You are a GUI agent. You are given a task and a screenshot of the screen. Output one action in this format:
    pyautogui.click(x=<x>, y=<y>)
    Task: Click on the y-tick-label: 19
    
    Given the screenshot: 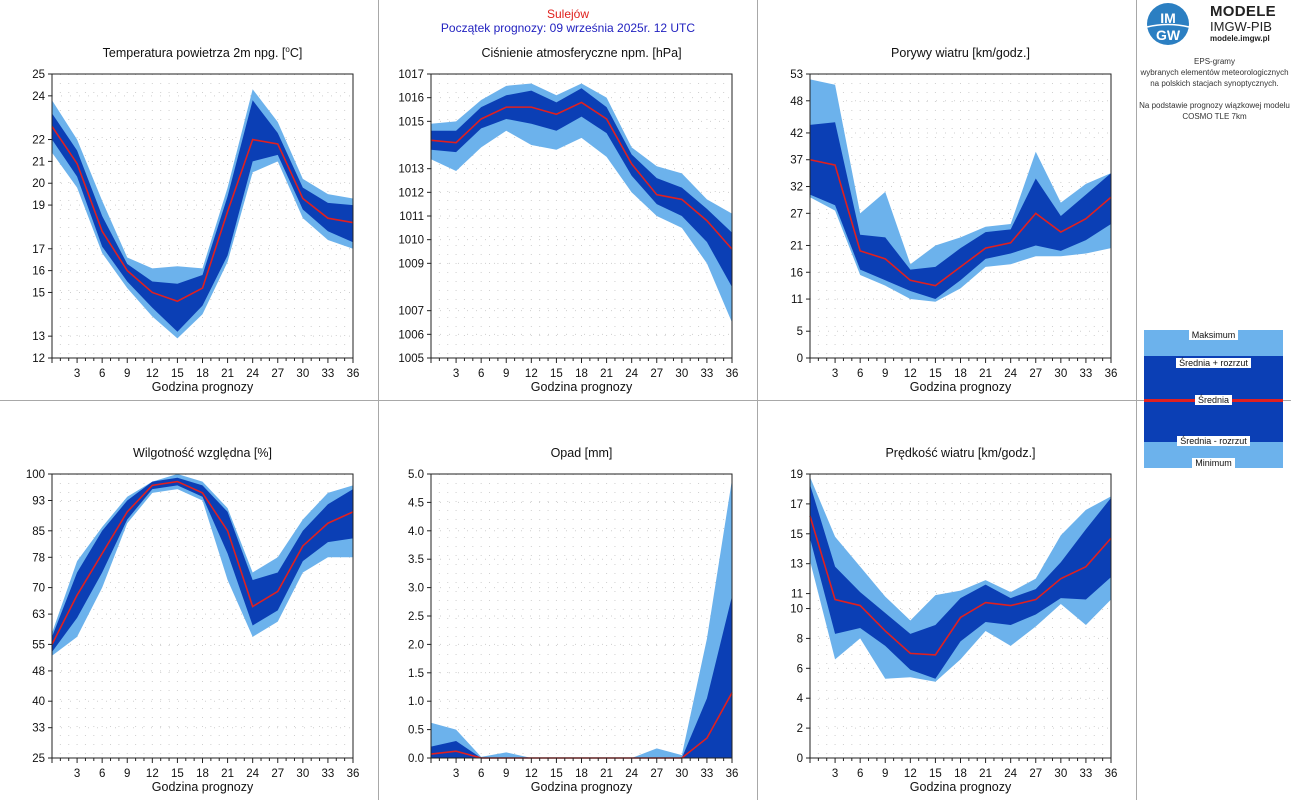 What is the action you would take?
    pyautogui.click(x=796, y=475)
    